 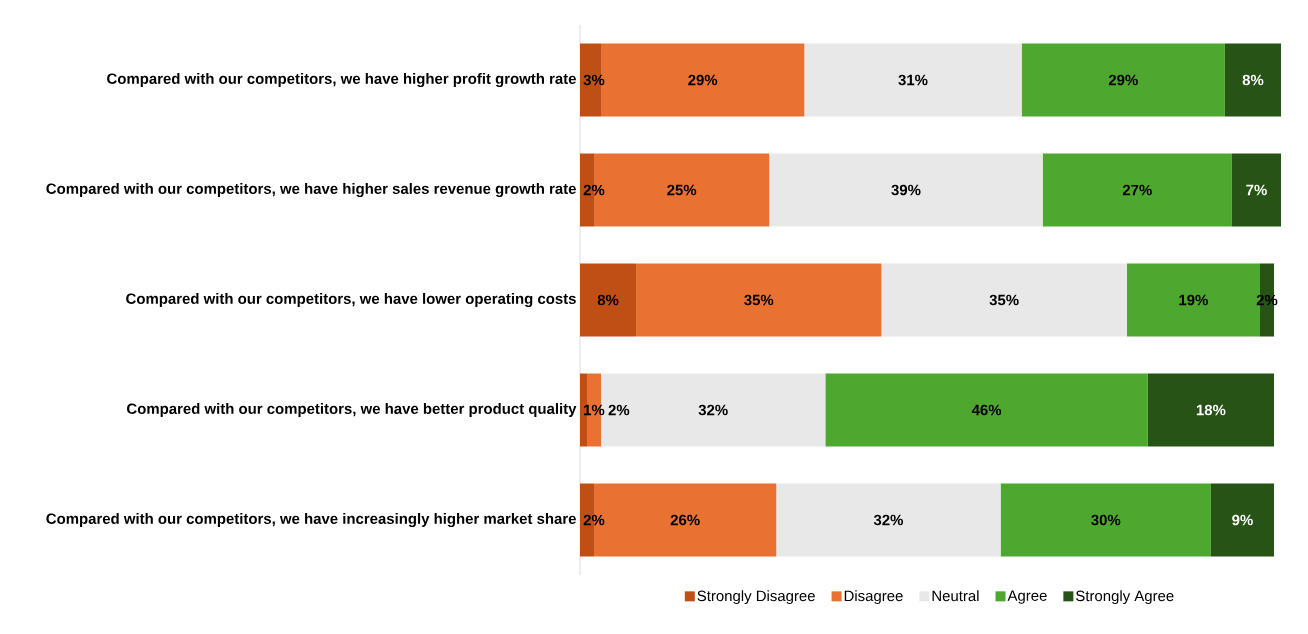 What do you see at coordinates (311, 520) in the screenshot?
I see `y-tick-label: Compared with our competitors, we have increasingly higher market share` at bounding box center [311, 520].